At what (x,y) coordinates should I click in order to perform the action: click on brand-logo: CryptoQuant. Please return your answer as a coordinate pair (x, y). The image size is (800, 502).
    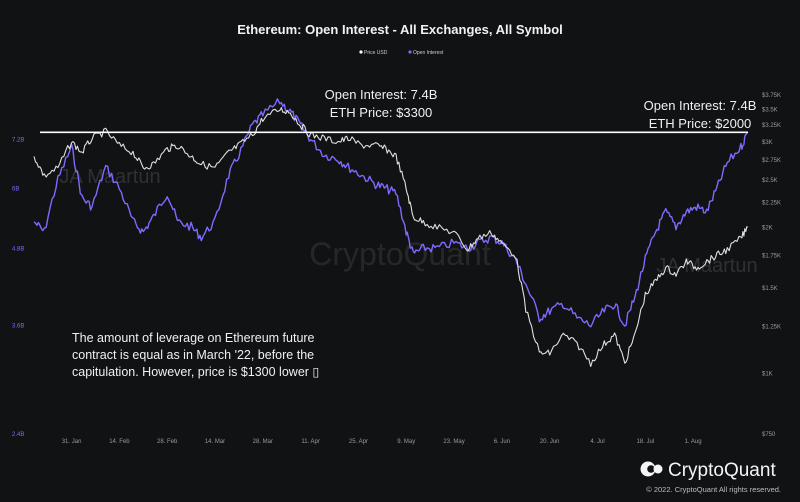
    Looking at the image, I should click on (708, 470).